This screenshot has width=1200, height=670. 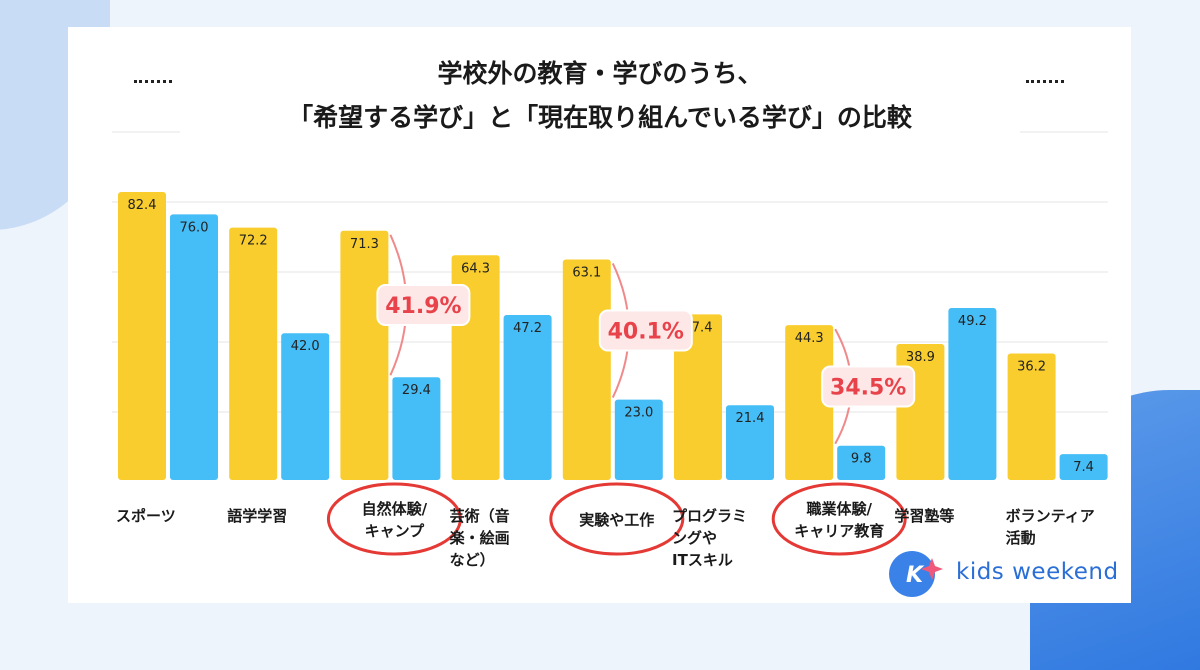 I want to click on bar-value-label: 76.0, so click(x=194, y=227).